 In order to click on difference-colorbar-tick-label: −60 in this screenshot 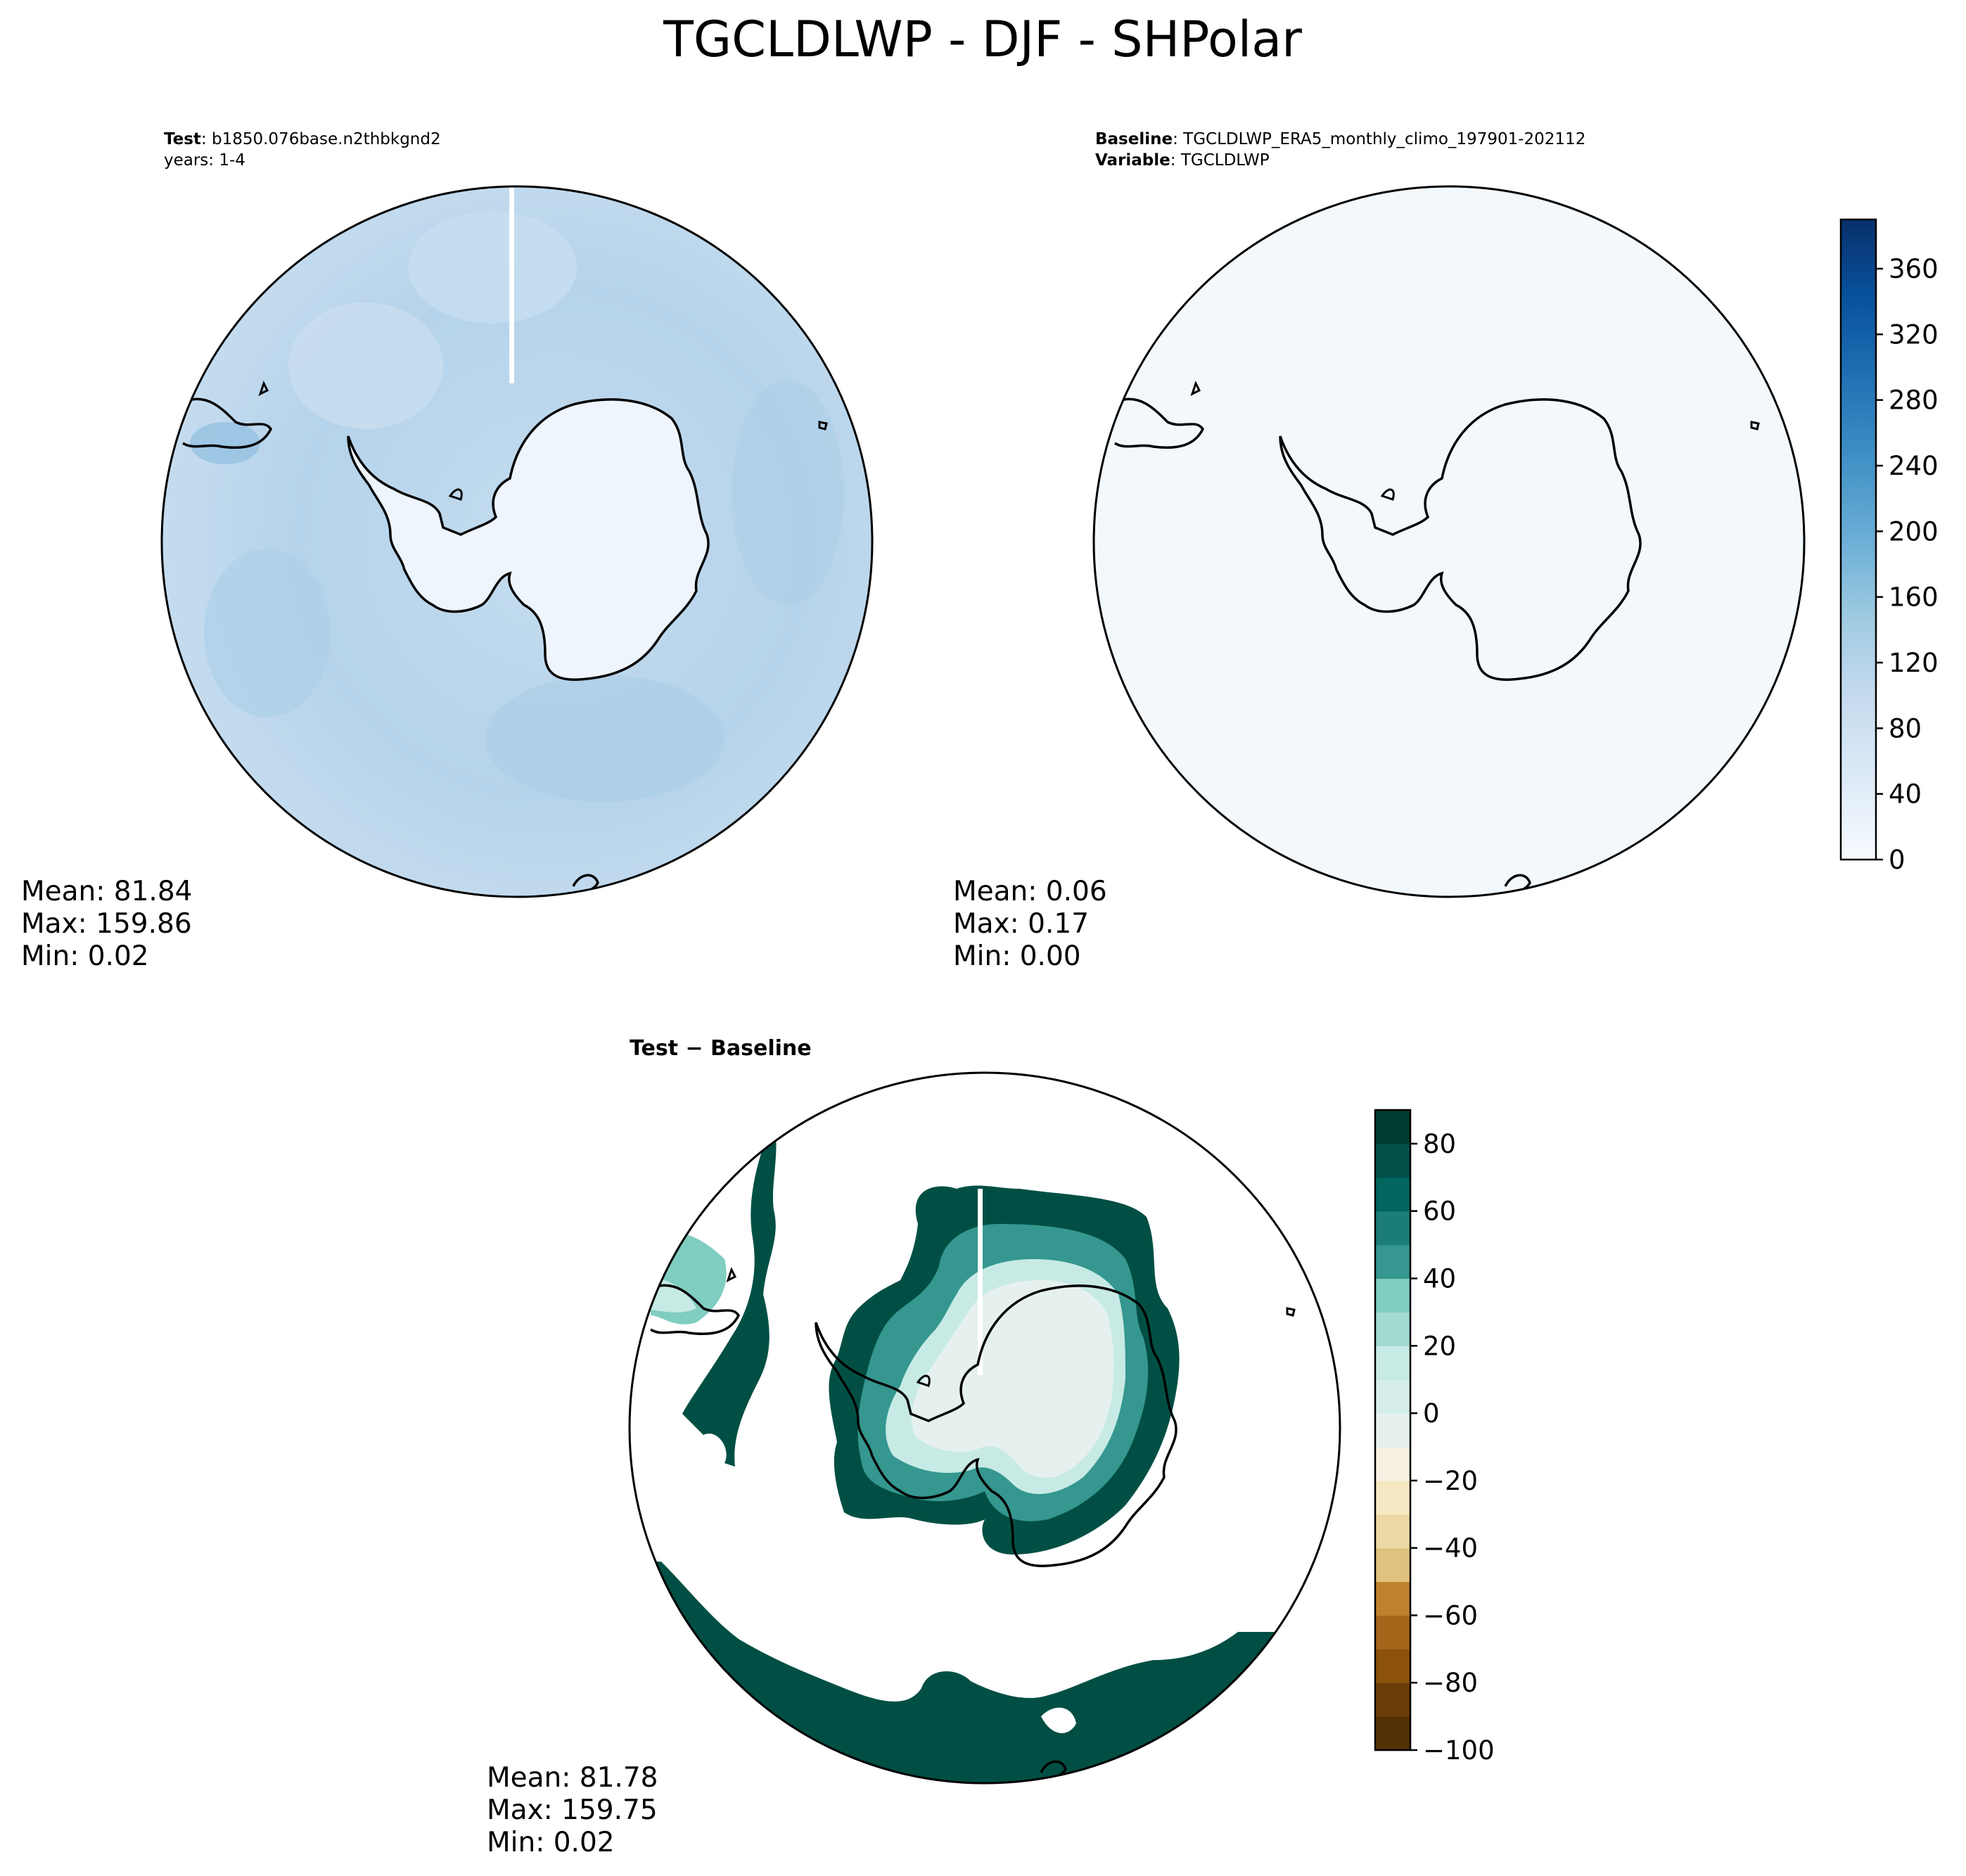, I will do `click(1450, 1615)`.